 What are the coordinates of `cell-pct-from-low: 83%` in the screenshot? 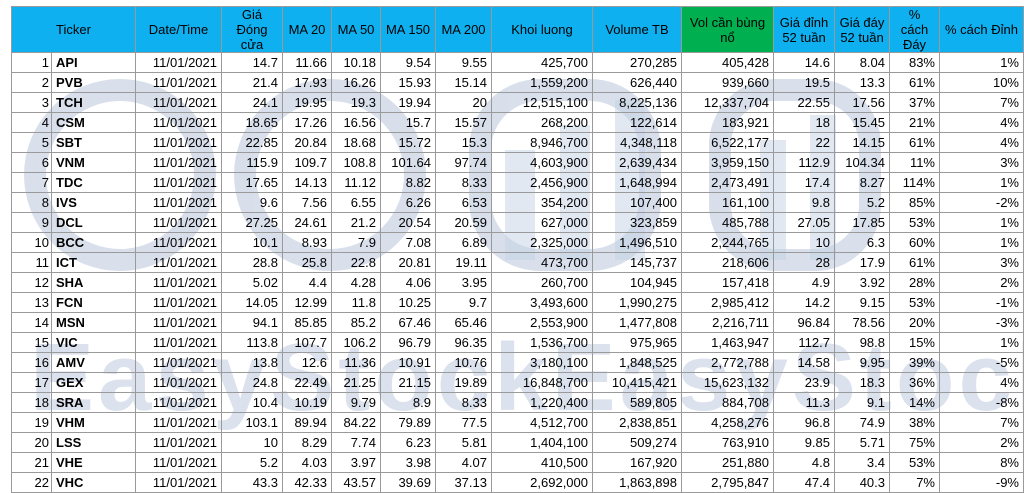 It's located at (914, 62).